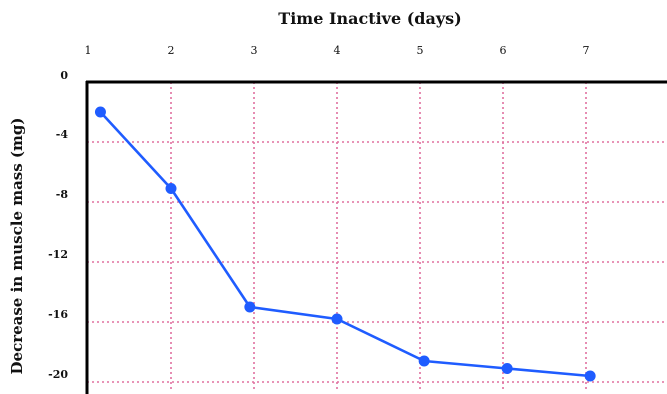 This screenshot has height=394, width=667. I want to click on x-tick-label: 7, so click(586, 50).